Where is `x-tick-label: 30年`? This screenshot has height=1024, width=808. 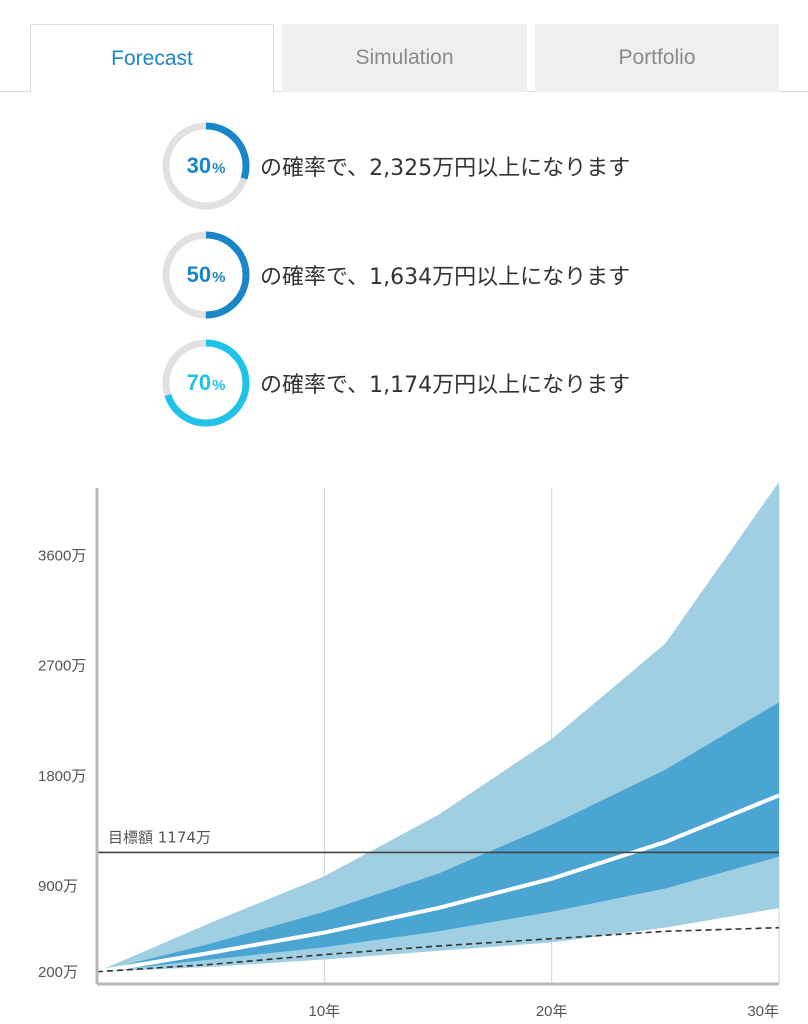 x-tick-label: 30年 is located at coordinates (763, 1011).